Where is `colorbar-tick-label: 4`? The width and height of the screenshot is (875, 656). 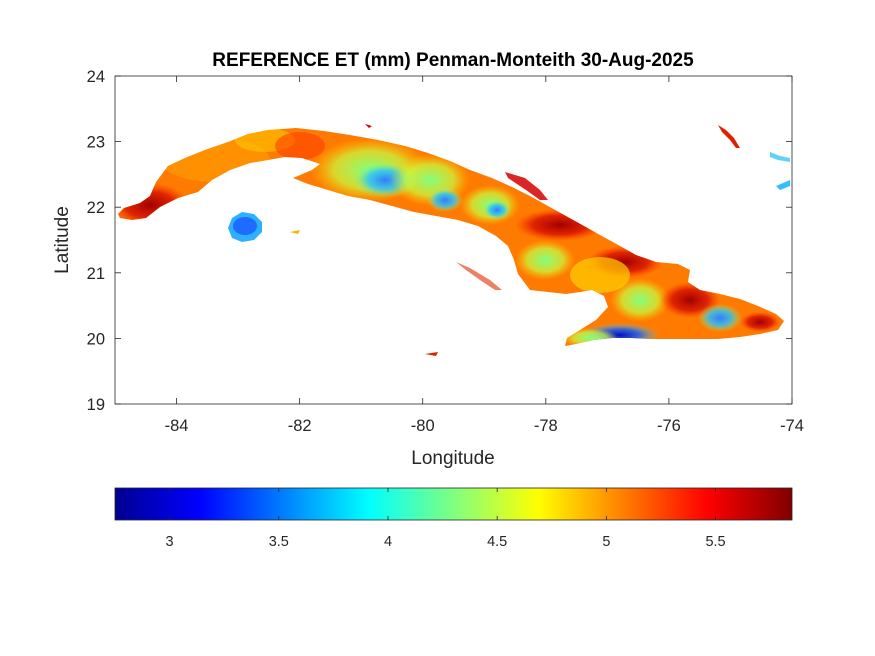 colorbar-tick-label: 4 is located at coordinates (388, 542).